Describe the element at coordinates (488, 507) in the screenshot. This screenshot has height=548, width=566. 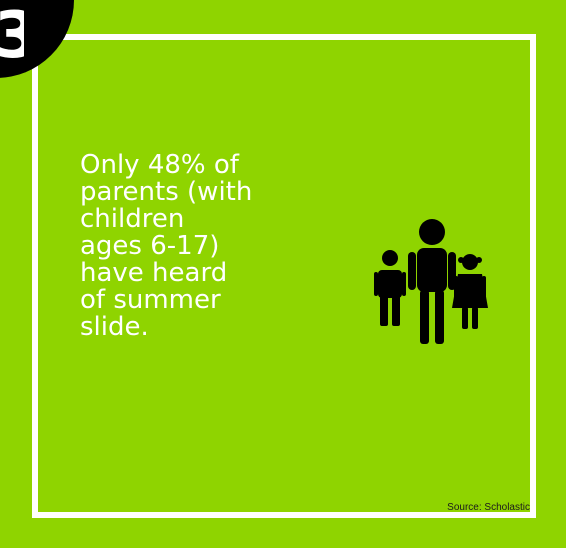
I see `source-text: Source: Scholastic` at that location.